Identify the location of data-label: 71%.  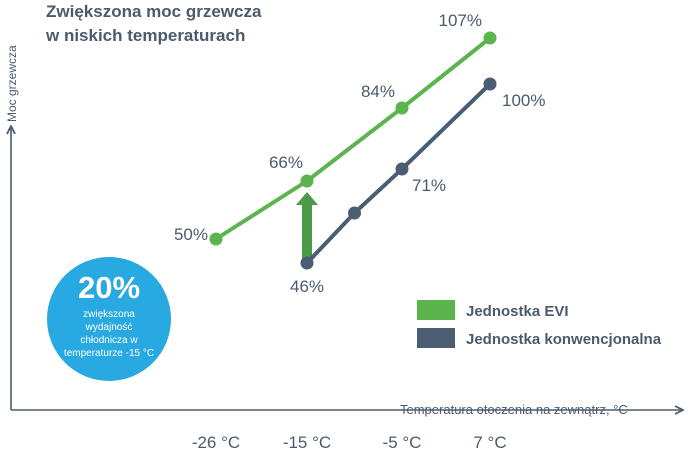
(429, 185).